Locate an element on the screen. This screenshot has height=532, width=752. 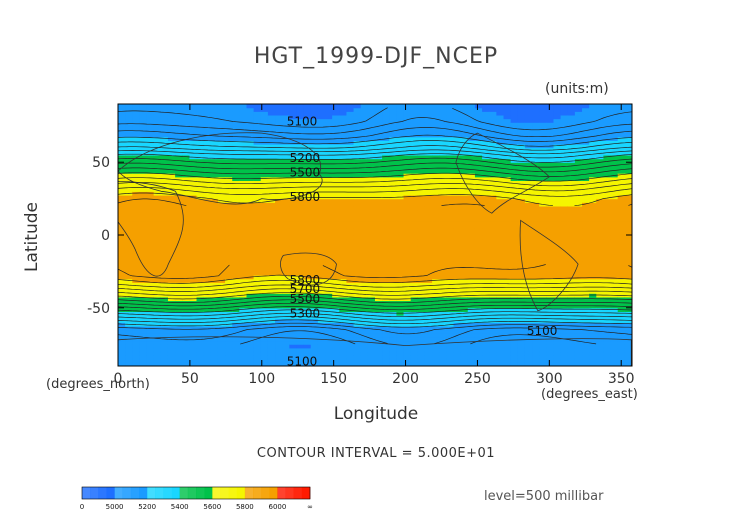
colorbar: 0 5000 5200 5400 5600 5800 6000 ∞ is located at coordinates (196, 498).